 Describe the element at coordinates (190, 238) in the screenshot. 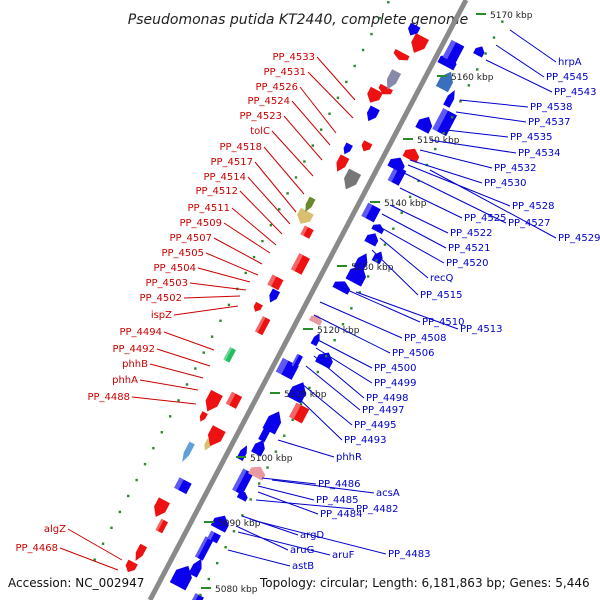

I see `gene-label-left: PP_4507` at that location.